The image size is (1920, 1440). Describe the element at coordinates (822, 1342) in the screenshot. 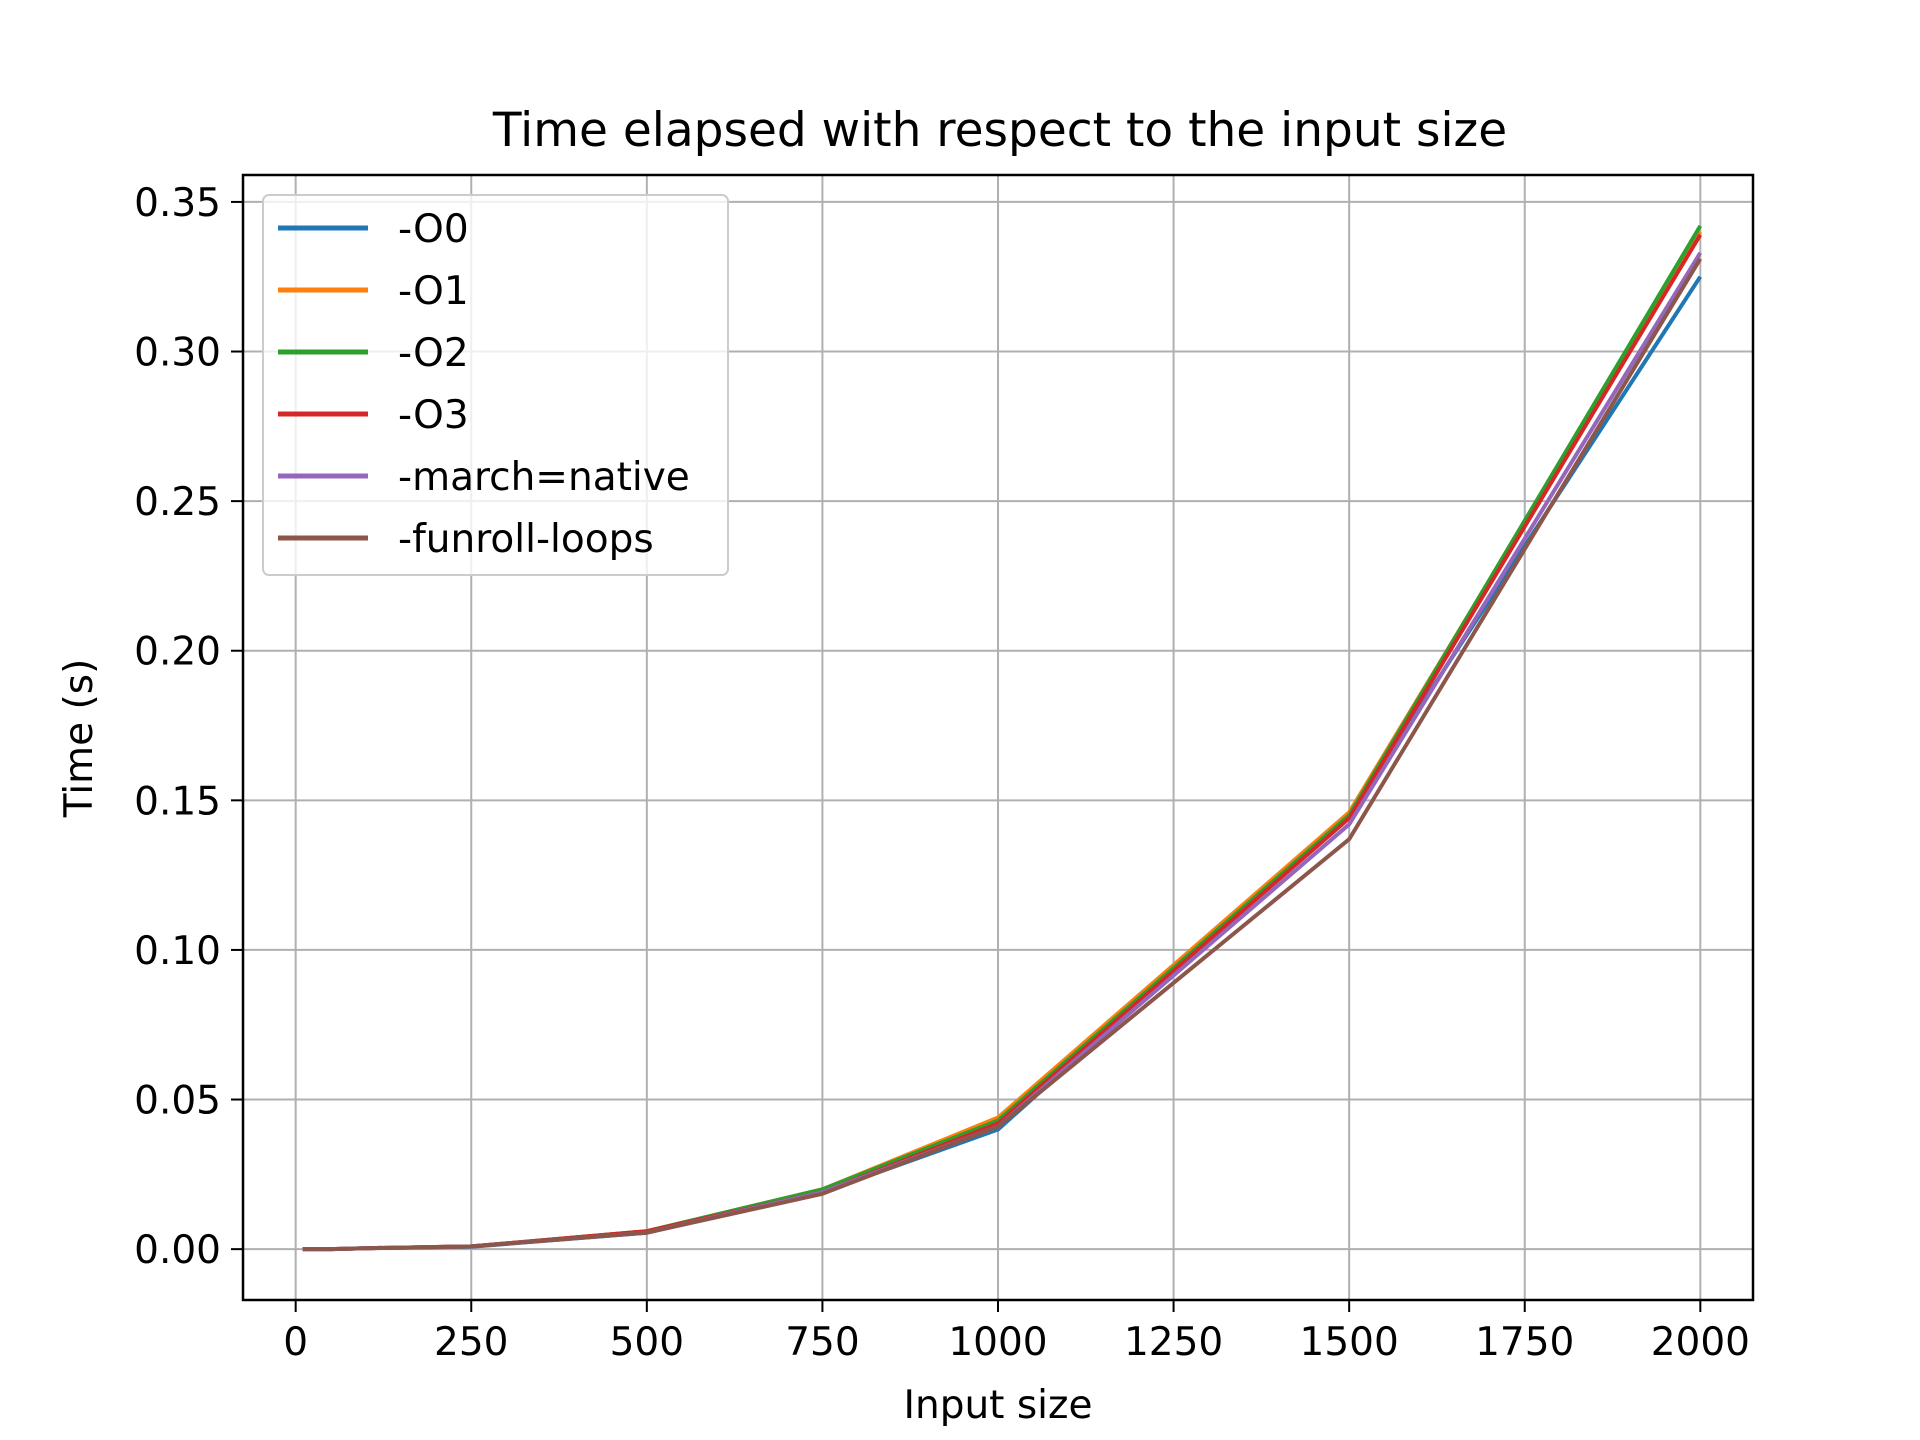

I see `x-tick-label: 750` at that location.